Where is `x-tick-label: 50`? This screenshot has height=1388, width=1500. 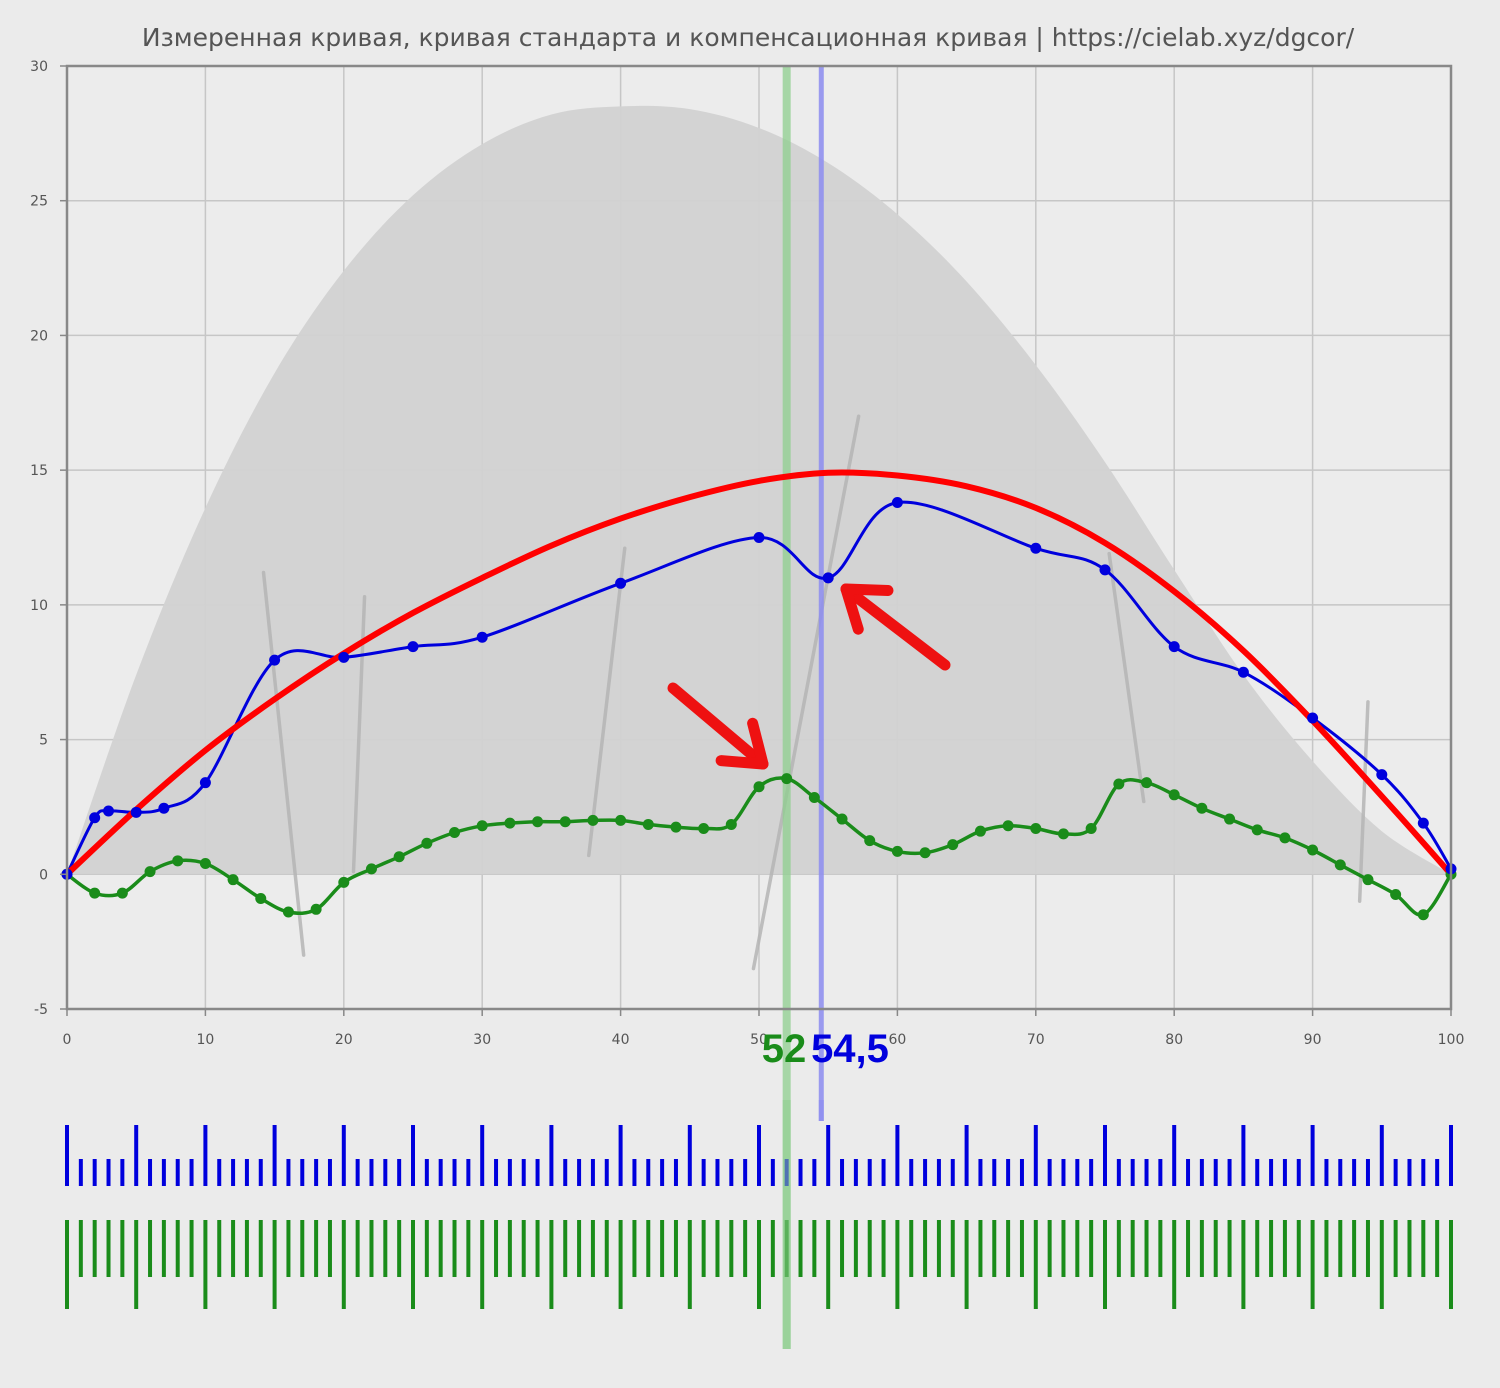 x-tick-label: 50 is located at coordinates (759, 1040).